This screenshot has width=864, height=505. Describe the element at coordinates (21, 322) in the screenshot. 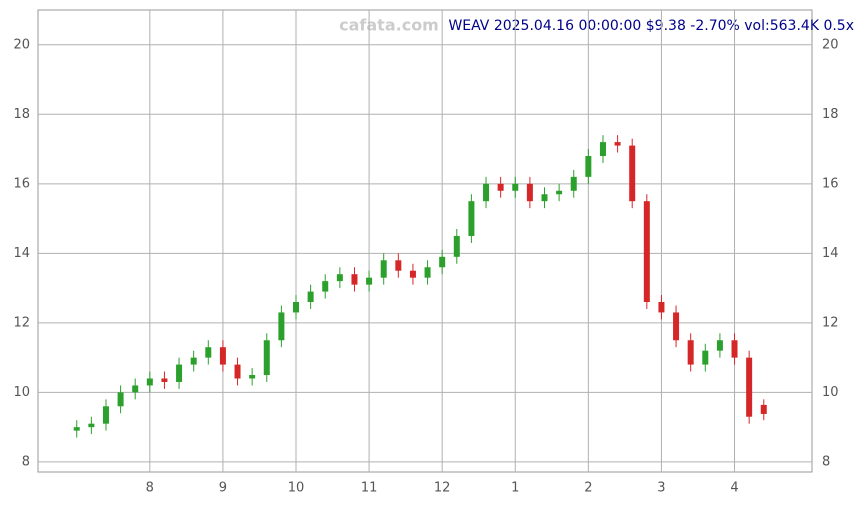

I see `y-tick-label: 12` at that location.